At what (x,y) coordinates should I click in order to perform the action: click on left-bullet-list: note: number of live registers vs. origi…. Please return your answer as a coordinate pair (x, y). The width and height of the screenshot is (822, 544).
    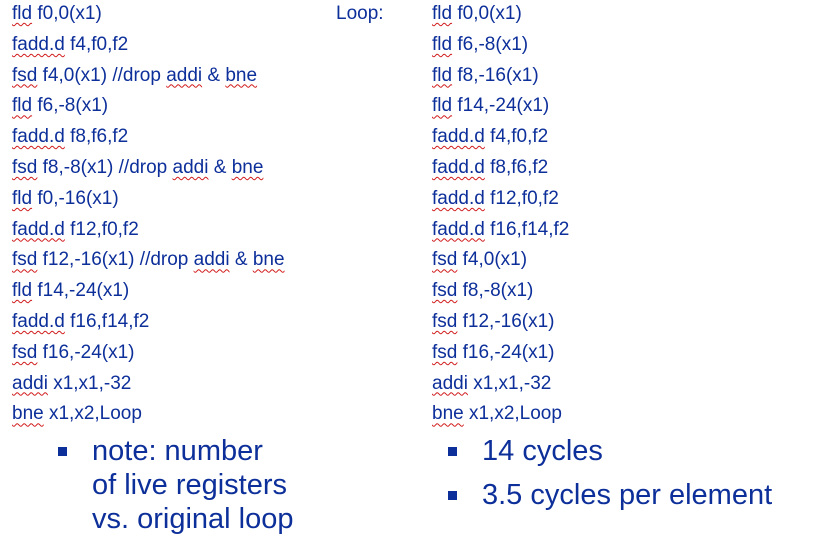
    Looking at the image, I should click on (208, 485).